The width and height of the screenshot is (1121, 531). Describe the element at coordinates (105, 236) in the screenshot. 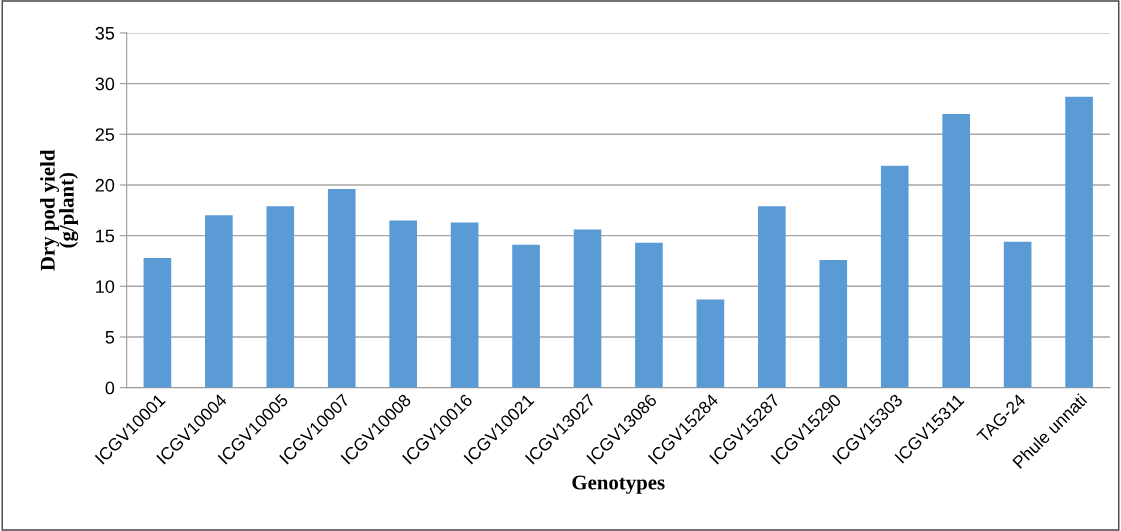

I see `y-tick-label: 15` at that location.